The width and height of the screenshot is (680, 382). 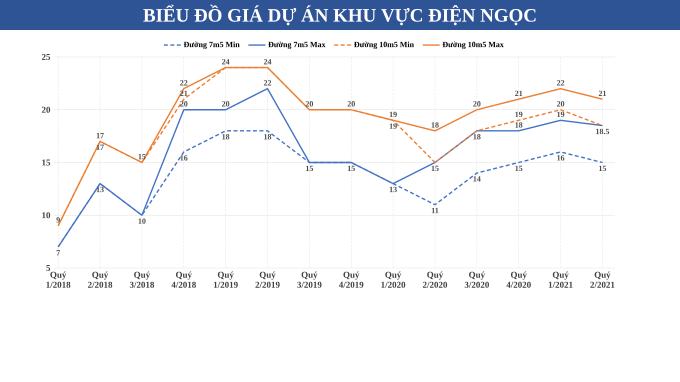 I want to click on x-tick-label: Quý 3/2019, so click(x=309, y=280).